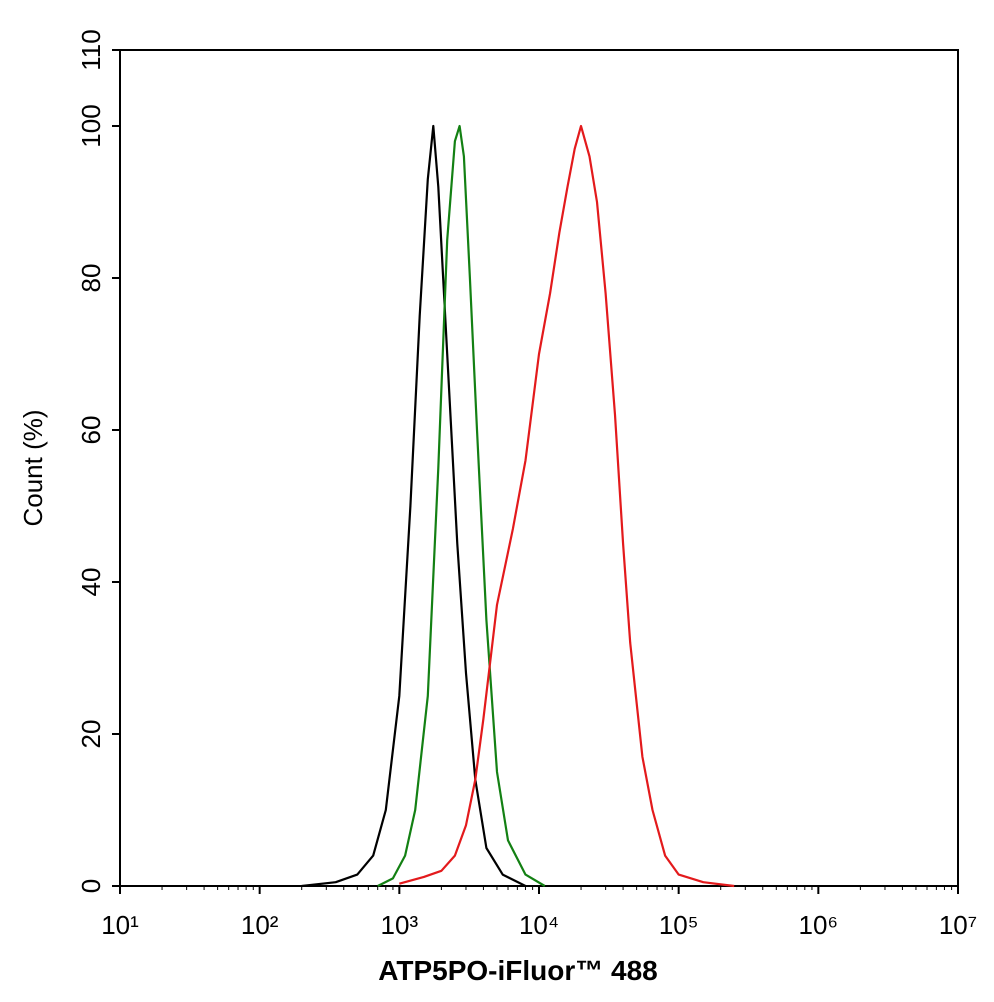  Describe the element at coordinates (679, 925) in the screenshot. I see `x-tick-label: 10⁵` at that location.